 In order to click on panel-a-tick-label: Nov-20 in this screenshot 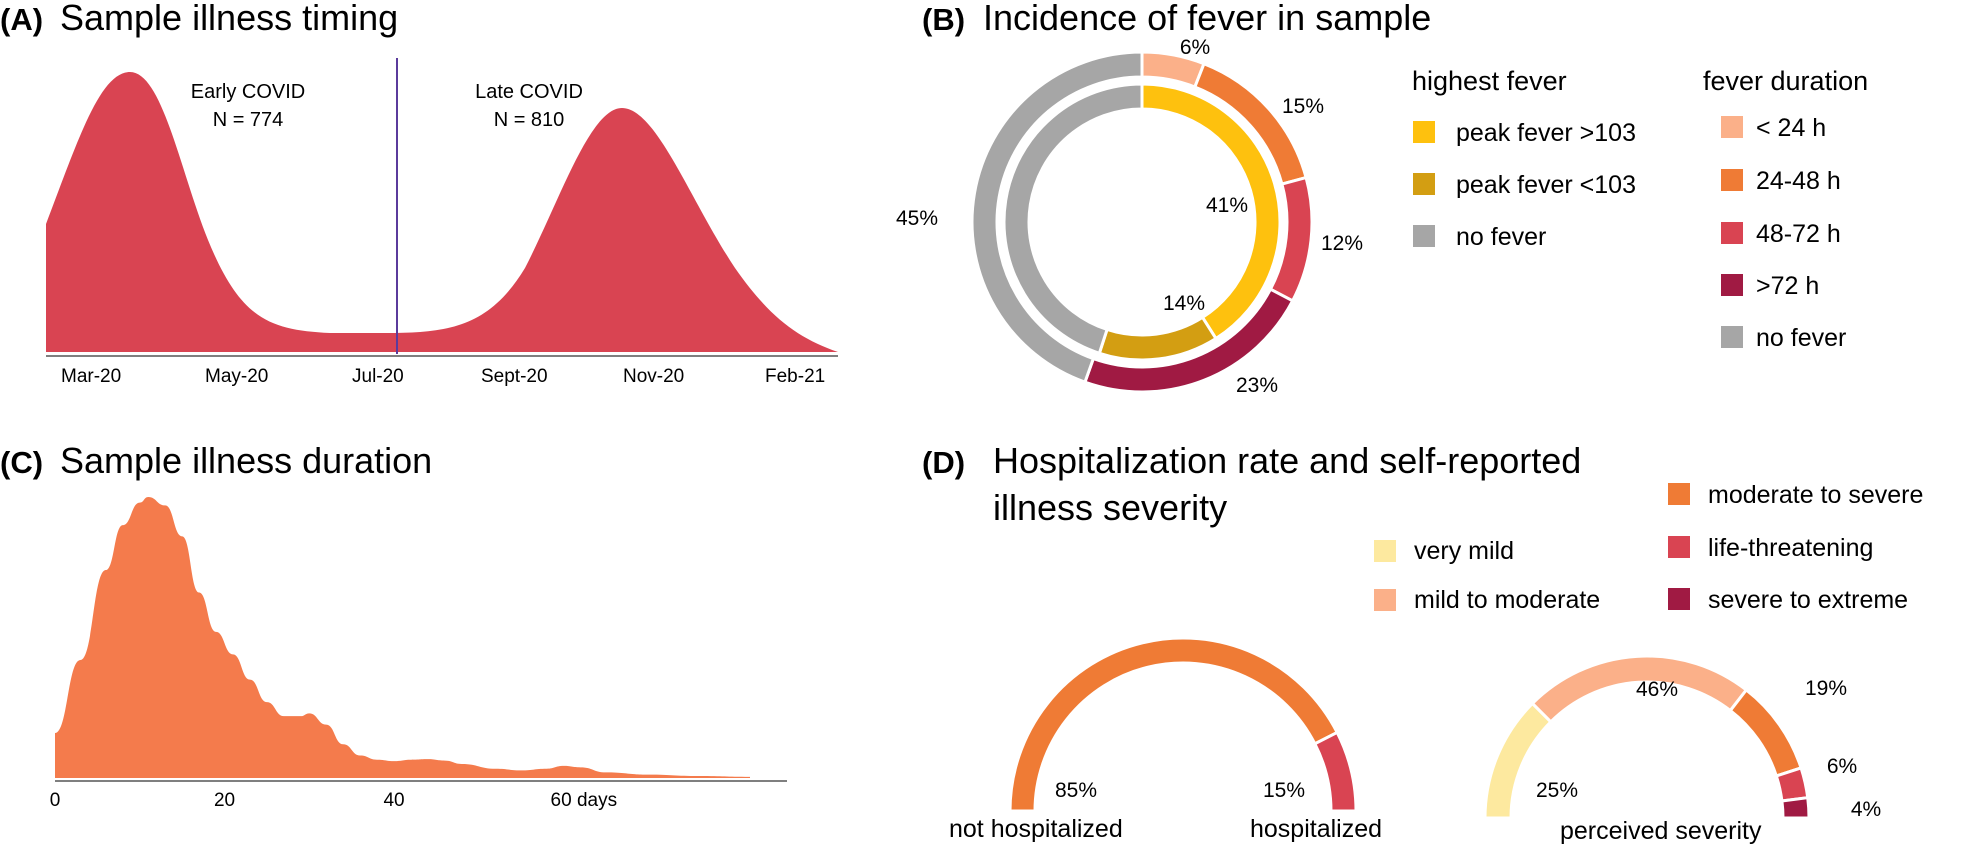, I will do `click(653, 376)`.